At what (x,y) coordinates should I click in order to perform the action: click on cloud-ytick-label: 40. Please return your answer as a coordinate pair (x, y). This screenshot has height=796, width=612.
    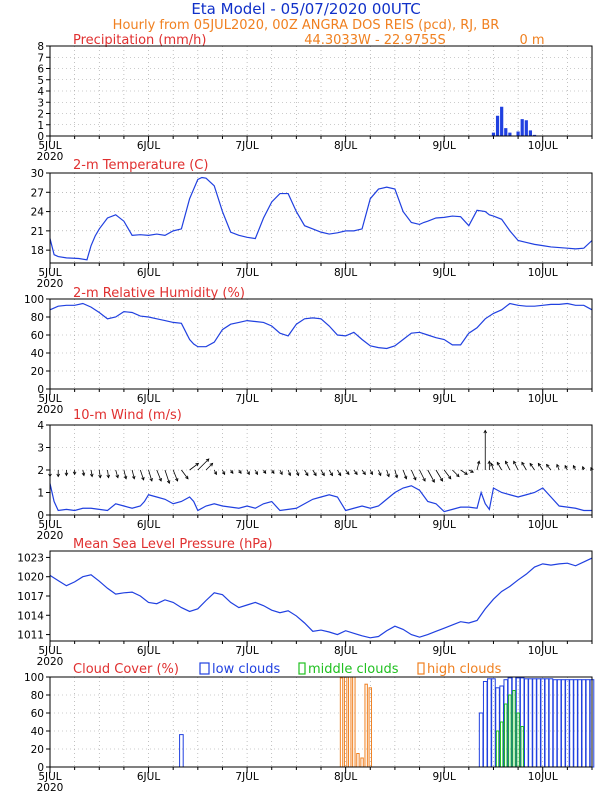
    Looking at the image, I should click on (37, 732).